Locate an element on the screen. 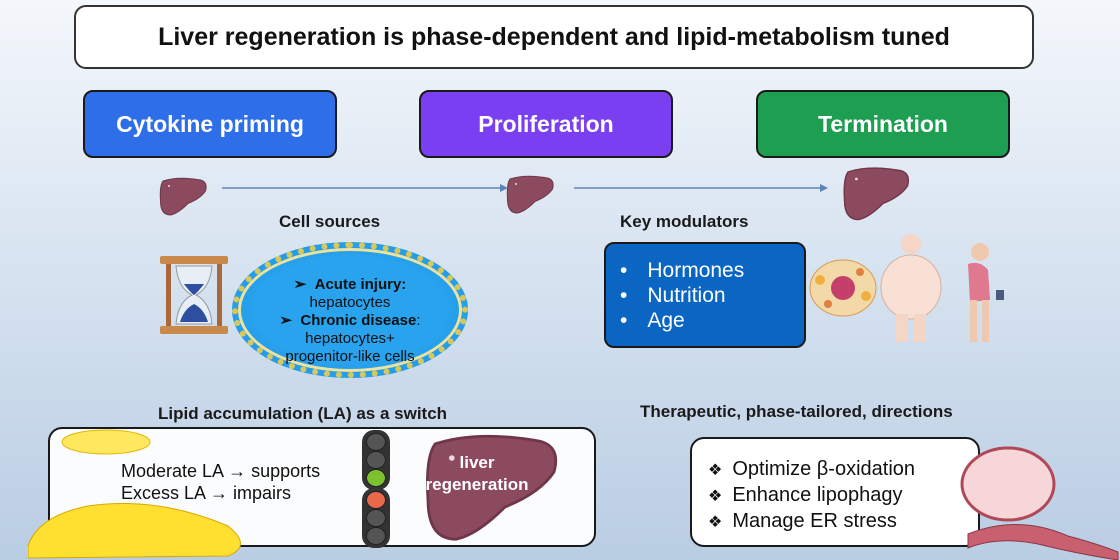  acute-injury-value: hepatocytes is located at coordinates (350, 302).